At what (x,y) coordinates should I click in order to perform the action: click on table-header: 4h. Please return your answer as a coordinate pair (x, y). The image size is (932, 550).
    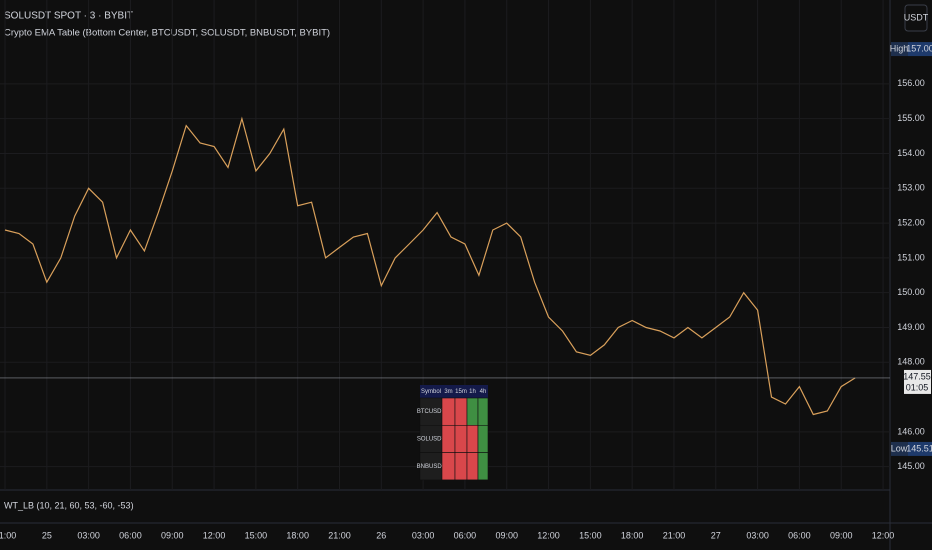
    Looking at the image, I should click on (483, 392).